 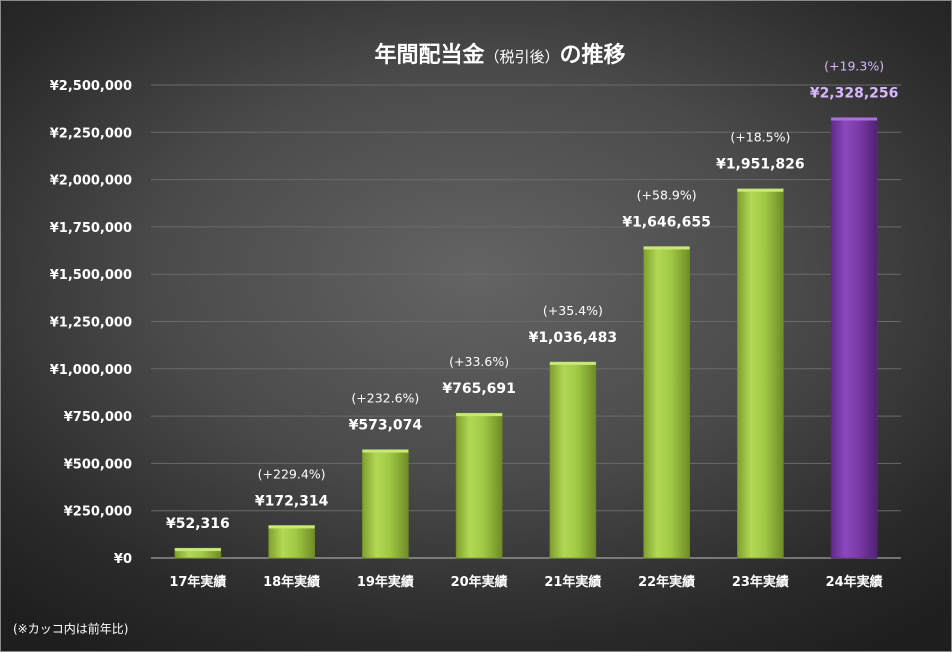 I want to click on value-label: ¥1,036,483, so click(x=573, y=338).